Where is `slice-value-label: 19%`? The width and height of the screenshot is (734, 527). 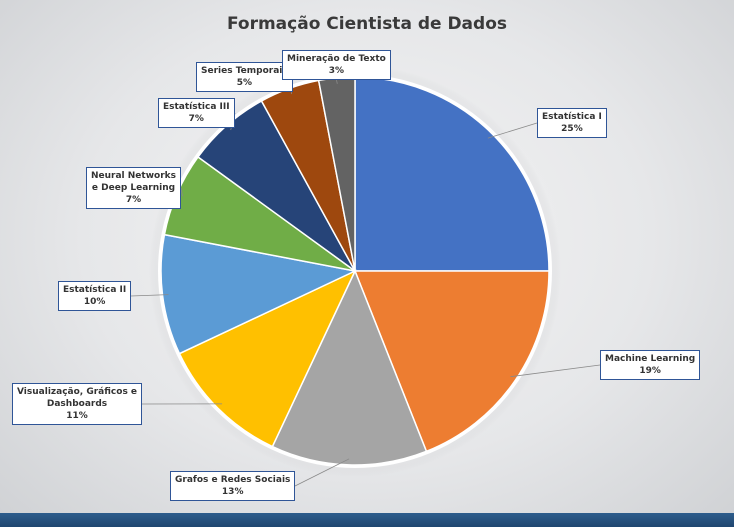 slice-value-label: 19% is located at coordinates (650, 371).